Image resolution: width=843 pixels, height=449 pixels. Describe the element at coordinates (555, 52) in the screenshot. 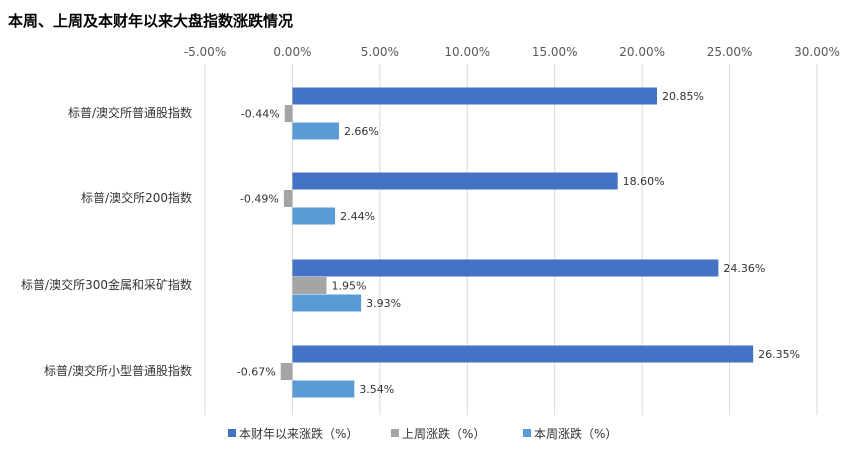

I see `x-tick-label: 15.00%` at that location.